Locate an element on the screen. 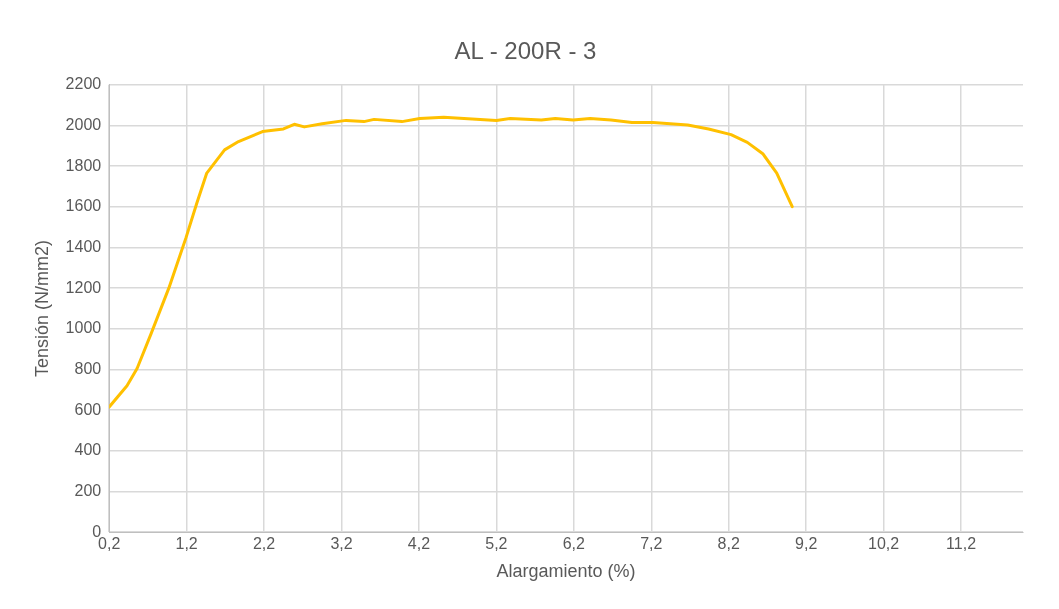  y-tick-label: 800 is located at coordinates (88, 368).